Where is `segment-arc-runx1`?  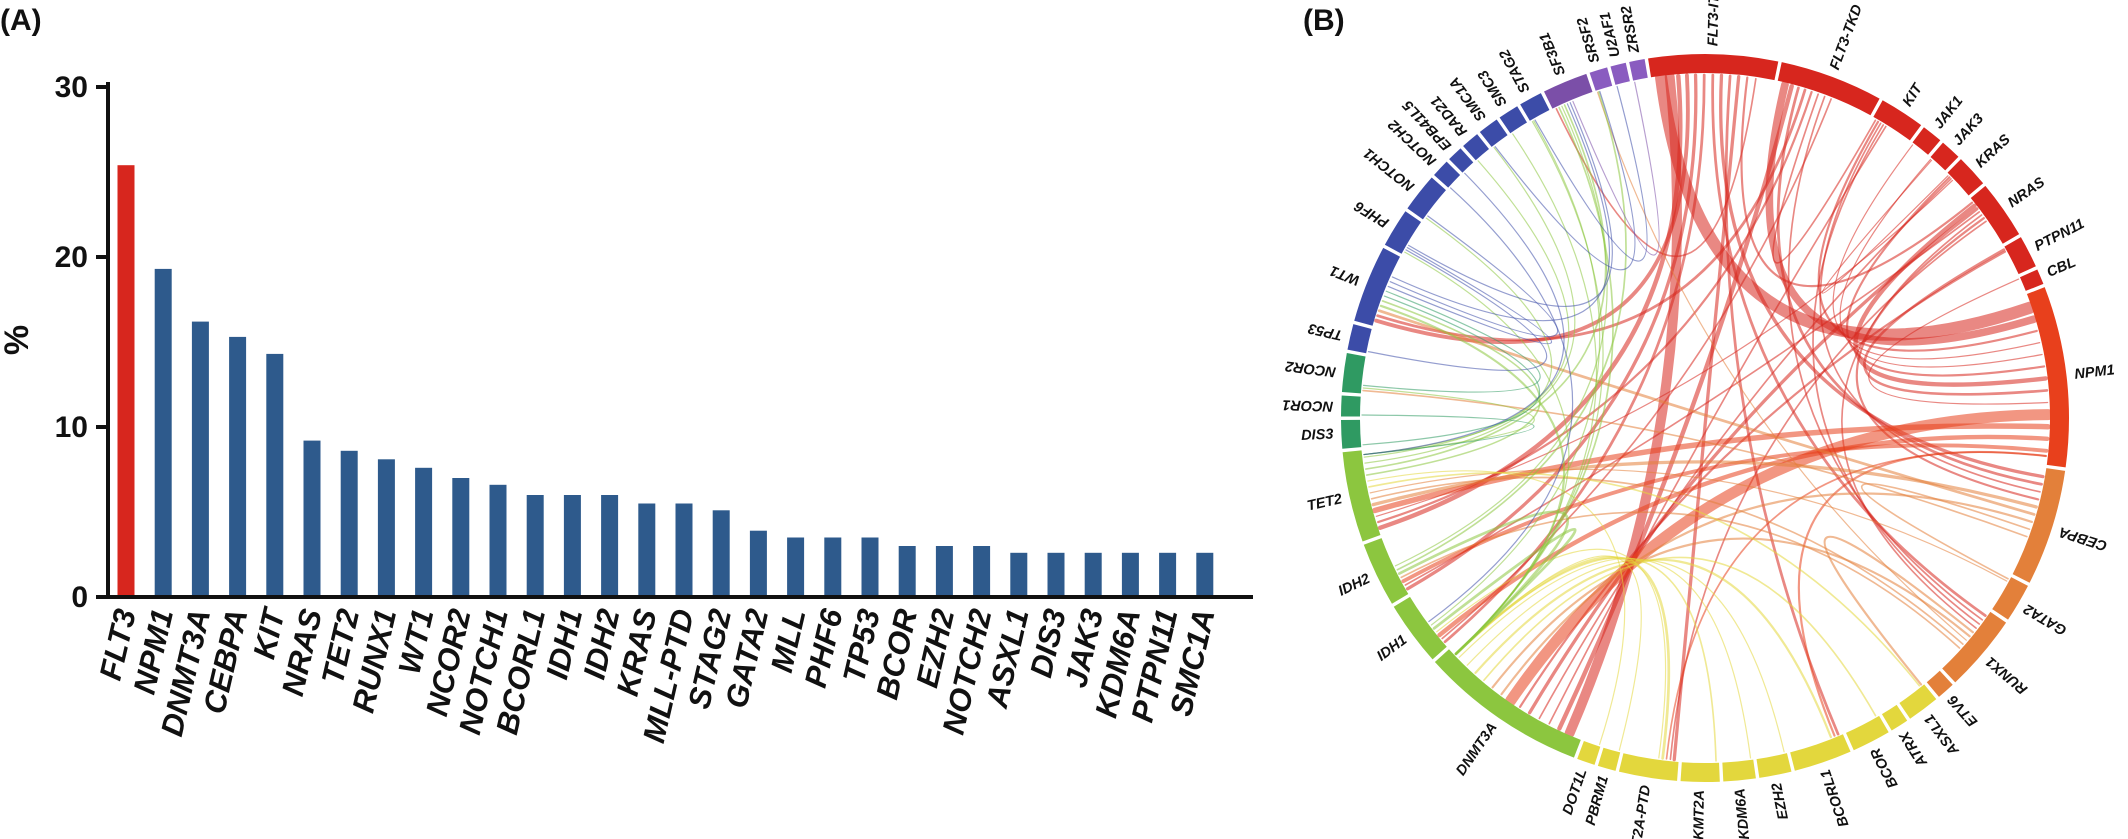 segment-arc-runx1 is located at coordinates (1974, 647).